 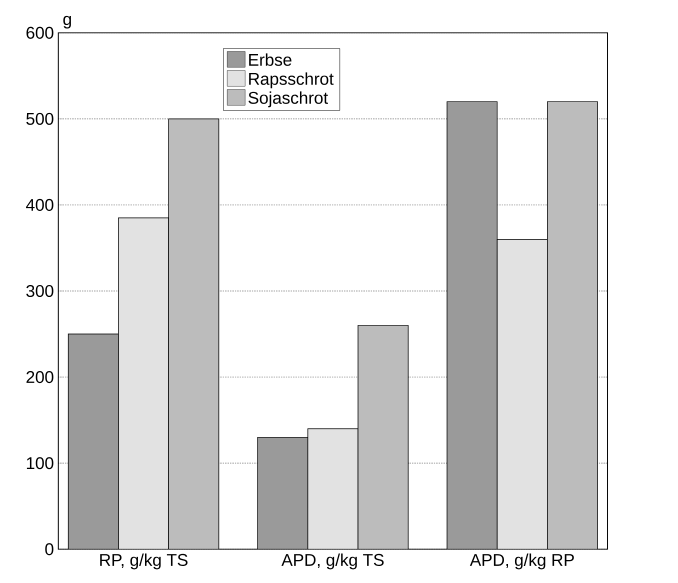 What do you see at coordinates (270, 59) in the screenshot?
I see `legend-label: Erbse` at bounding box center [270, 59].